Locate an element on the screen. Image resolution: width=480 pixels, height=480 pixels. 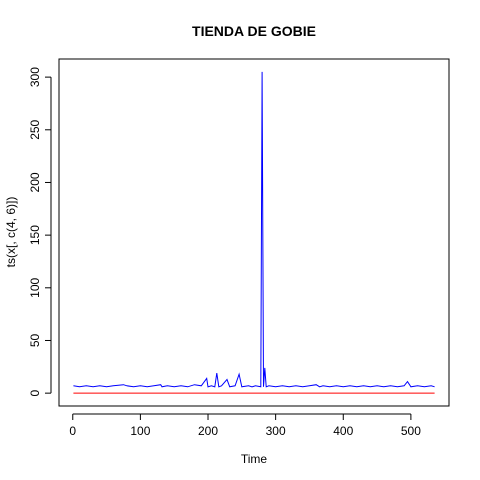
y-tick-label: 100 is located at coordinates (35, 287).